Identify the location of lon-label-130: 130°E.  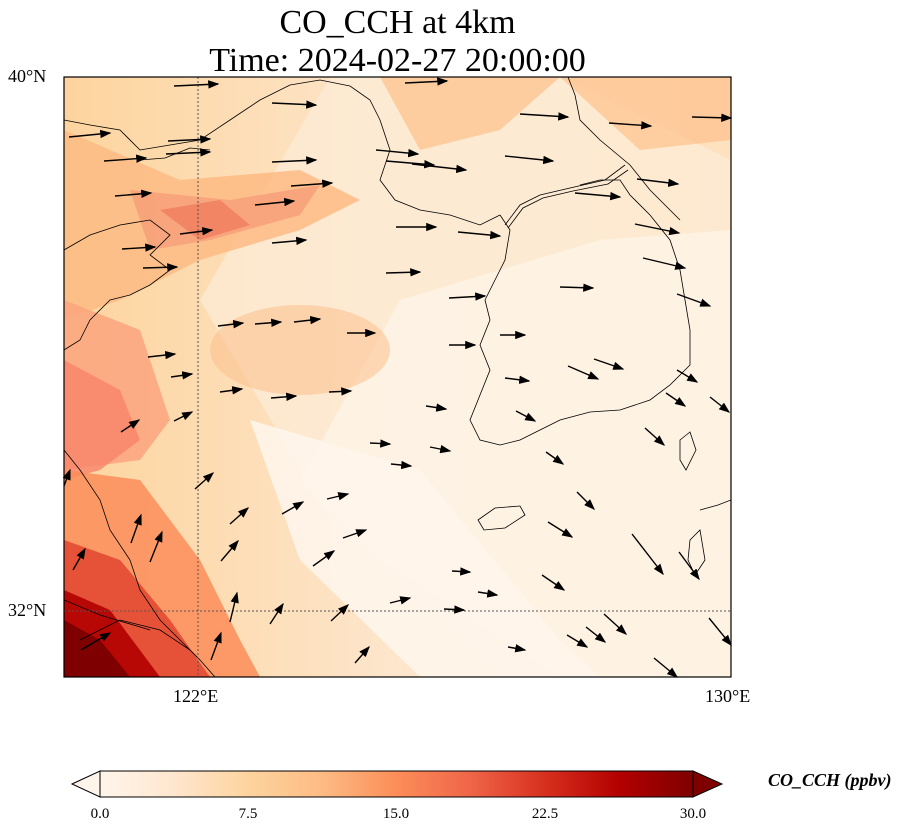
(728, 696).